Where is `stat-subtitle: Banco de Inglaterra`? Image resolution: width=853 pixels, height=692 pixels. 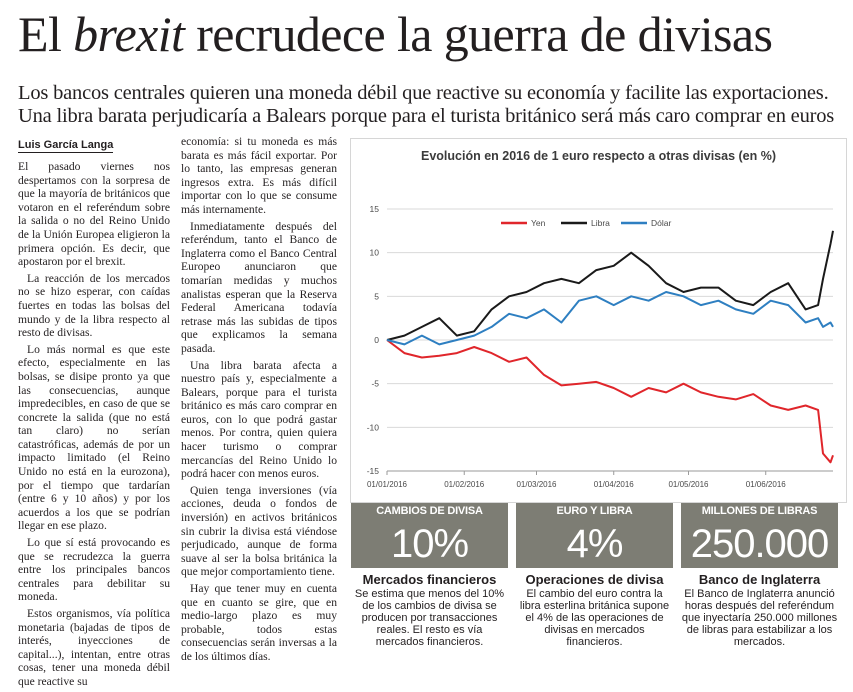
stat-subtitle: Banco de Inglaterra is located at coordinates (759, 579).